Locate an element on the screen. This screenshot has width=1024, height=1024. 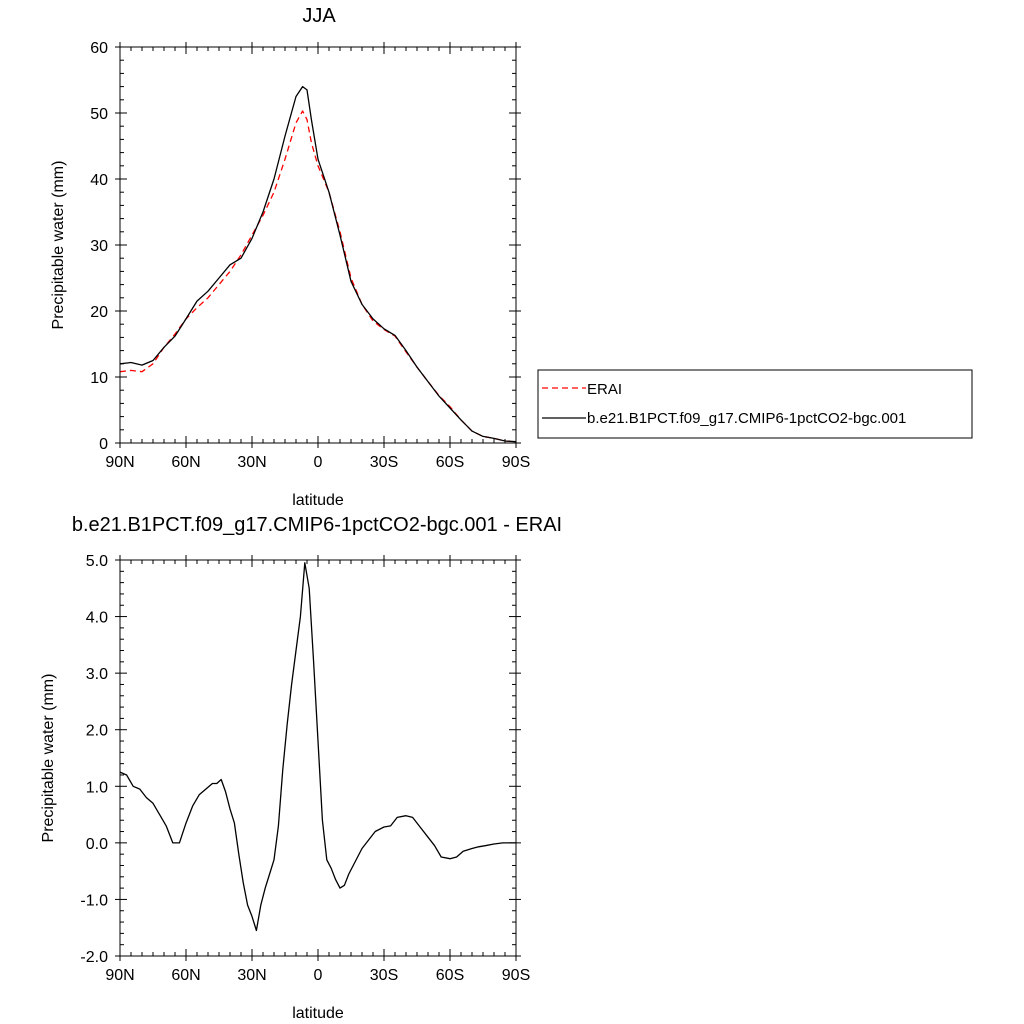
top-y-tick-label: 30 is located at coordinates (99, 246).